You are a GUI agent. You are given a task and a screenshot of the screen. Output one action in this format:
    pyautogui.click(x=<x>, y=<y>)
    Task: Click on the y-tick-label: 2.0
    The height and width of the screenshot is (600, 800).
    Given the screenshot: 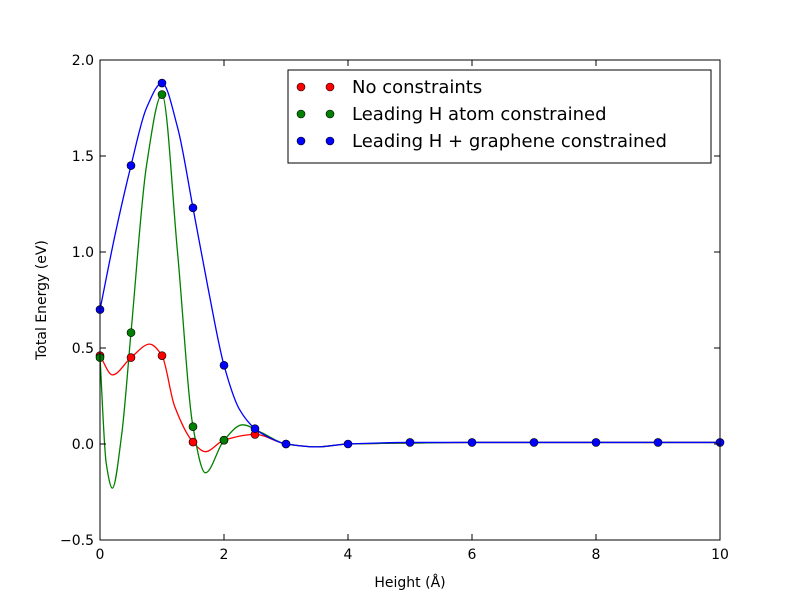 What is the action you would take?
    pyautogui.click(x=83, y=61)
    